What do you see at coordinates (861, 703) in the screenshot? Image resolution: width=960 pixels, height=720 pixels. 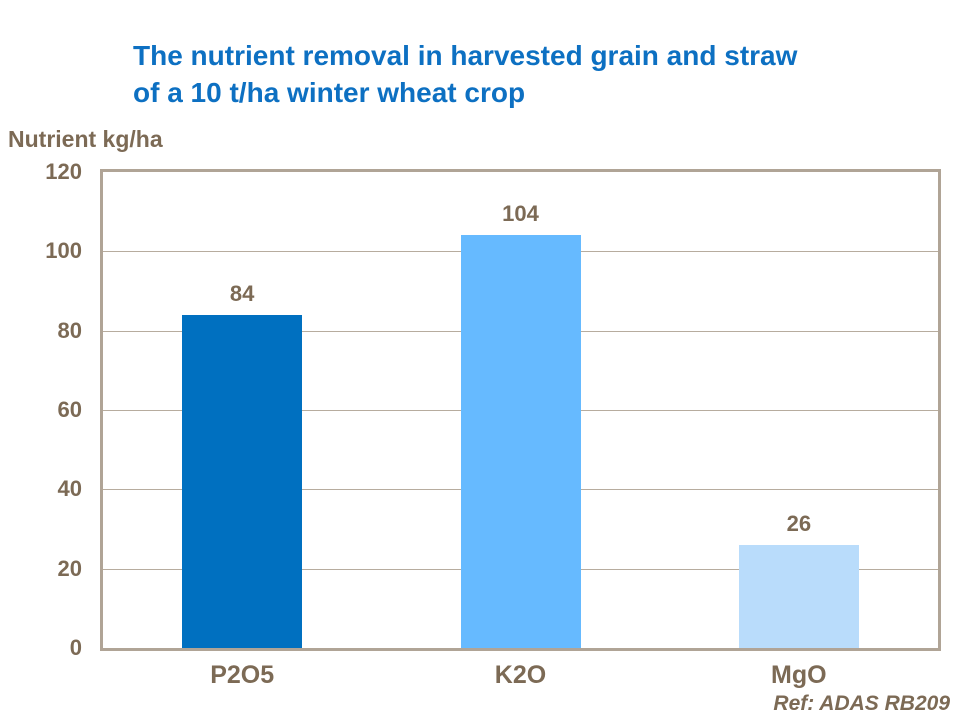 I see `reference-note: Ref: ADAS RB209` at bounding box center [861, 703].